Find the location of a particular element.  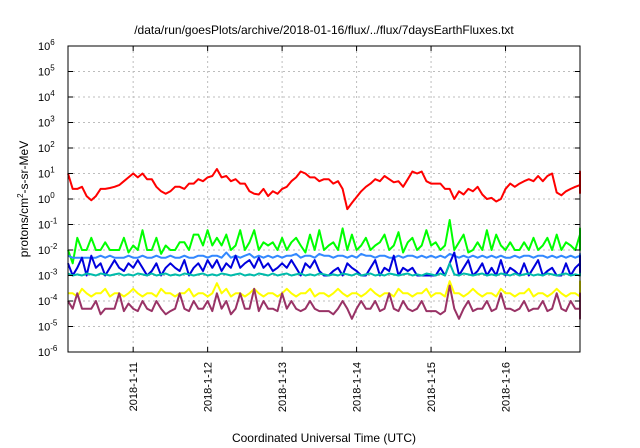

x-tick-label: 2018-1-14 is located at coordinates (358, 387).